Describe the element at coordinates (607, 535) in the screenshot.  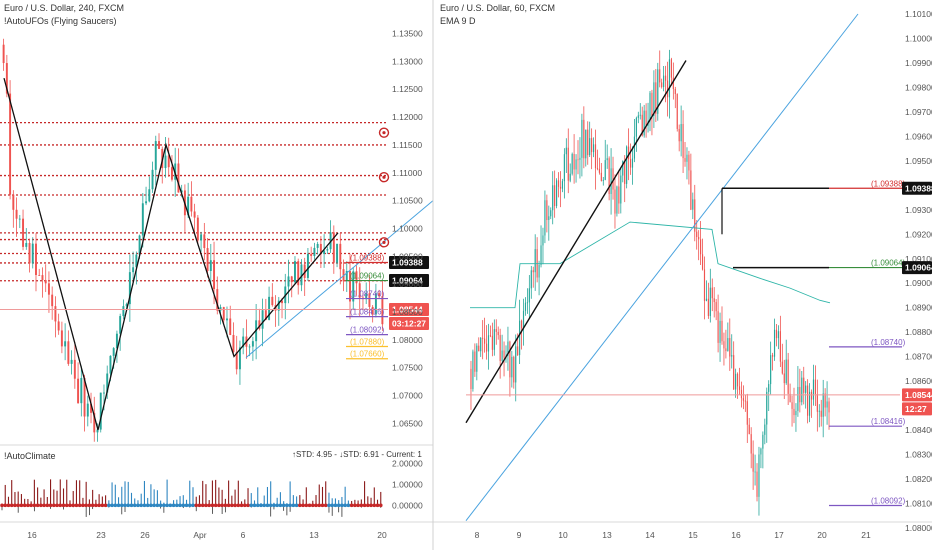
I see `right-time-tick: 13` at that location.